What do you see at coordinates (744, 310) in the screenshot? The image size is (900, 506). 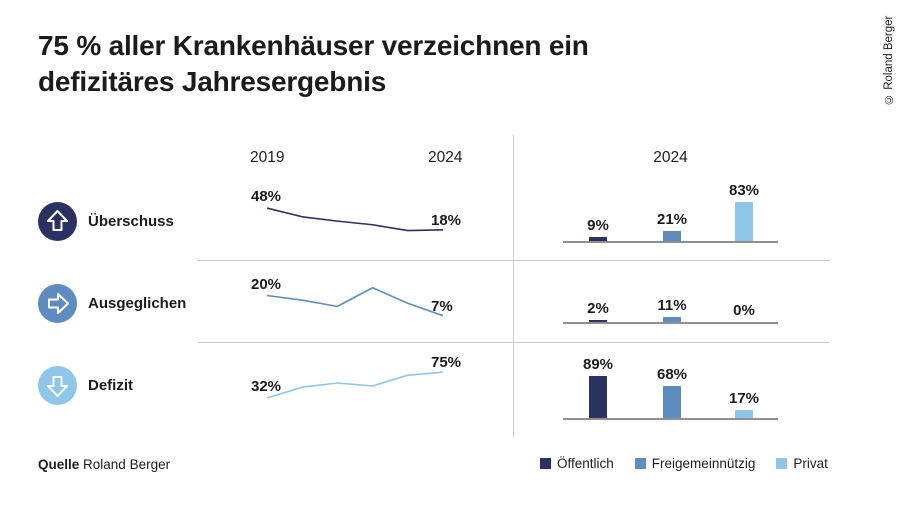 I see `bar-value-label: 0%` at bounding box center [744, 310].